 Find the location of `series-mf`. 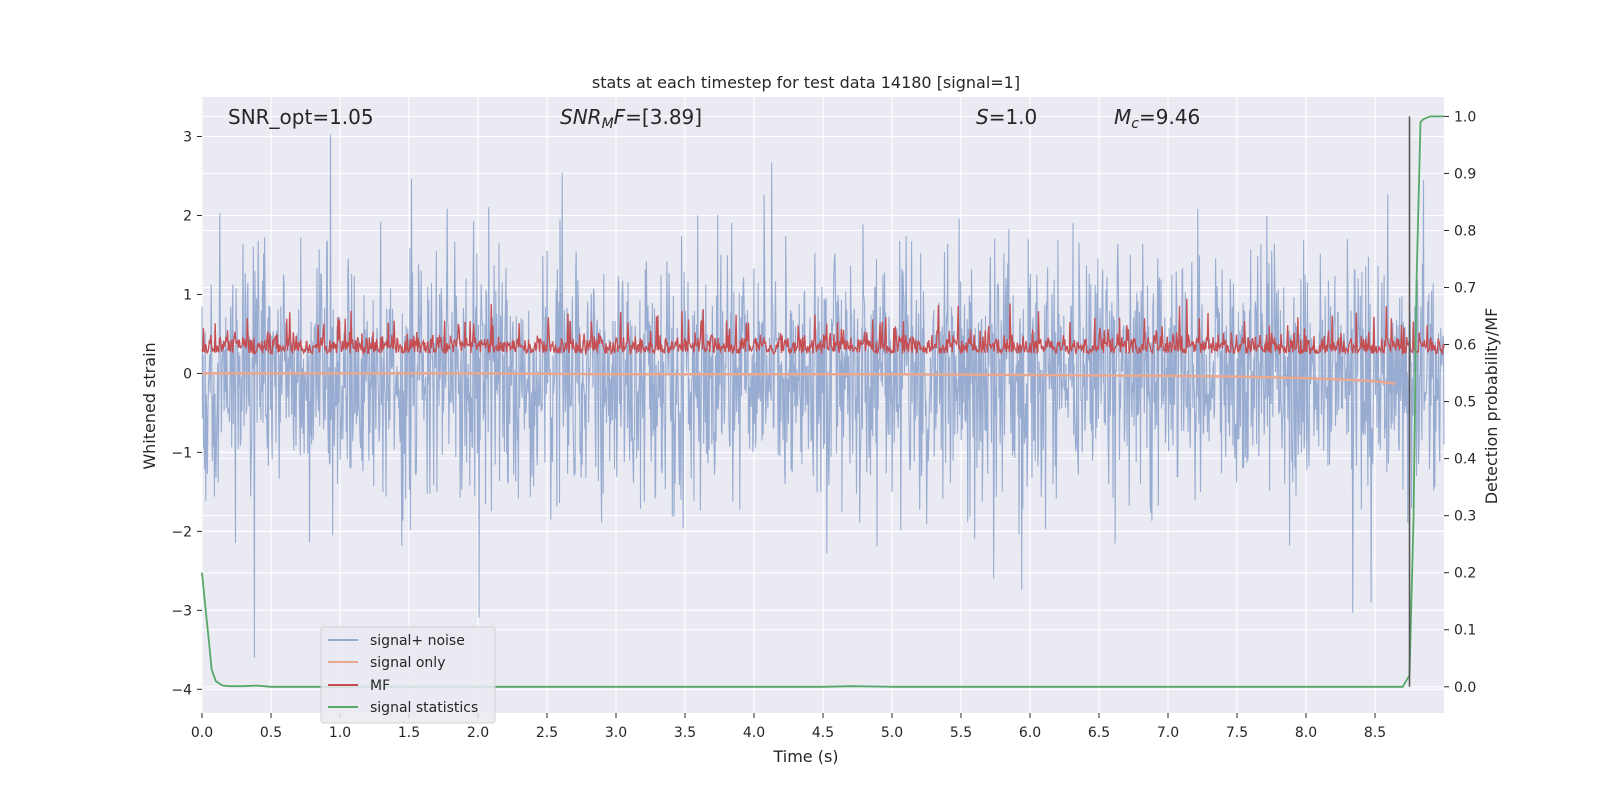

series-mf is located at coordinates (823, 327).